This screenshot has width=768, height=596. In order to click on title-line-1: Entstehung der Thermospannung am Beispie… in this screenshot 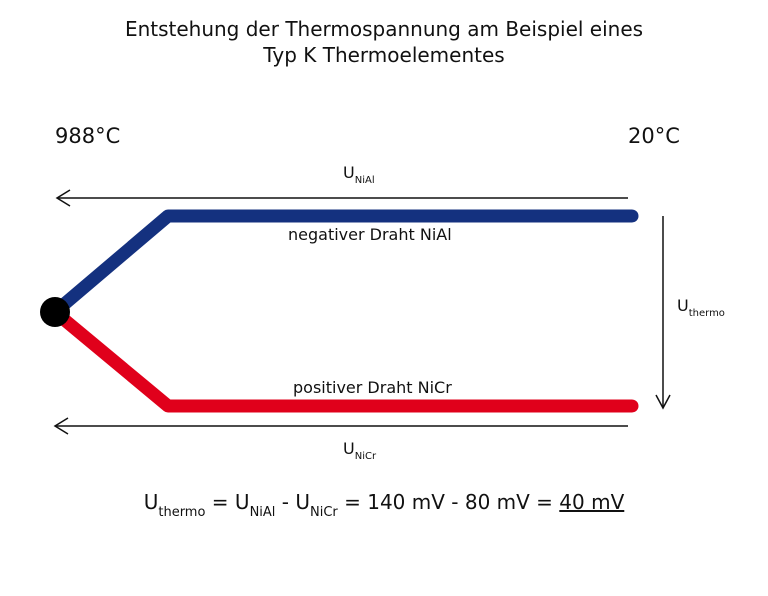, I will do `click(384, 29)`.